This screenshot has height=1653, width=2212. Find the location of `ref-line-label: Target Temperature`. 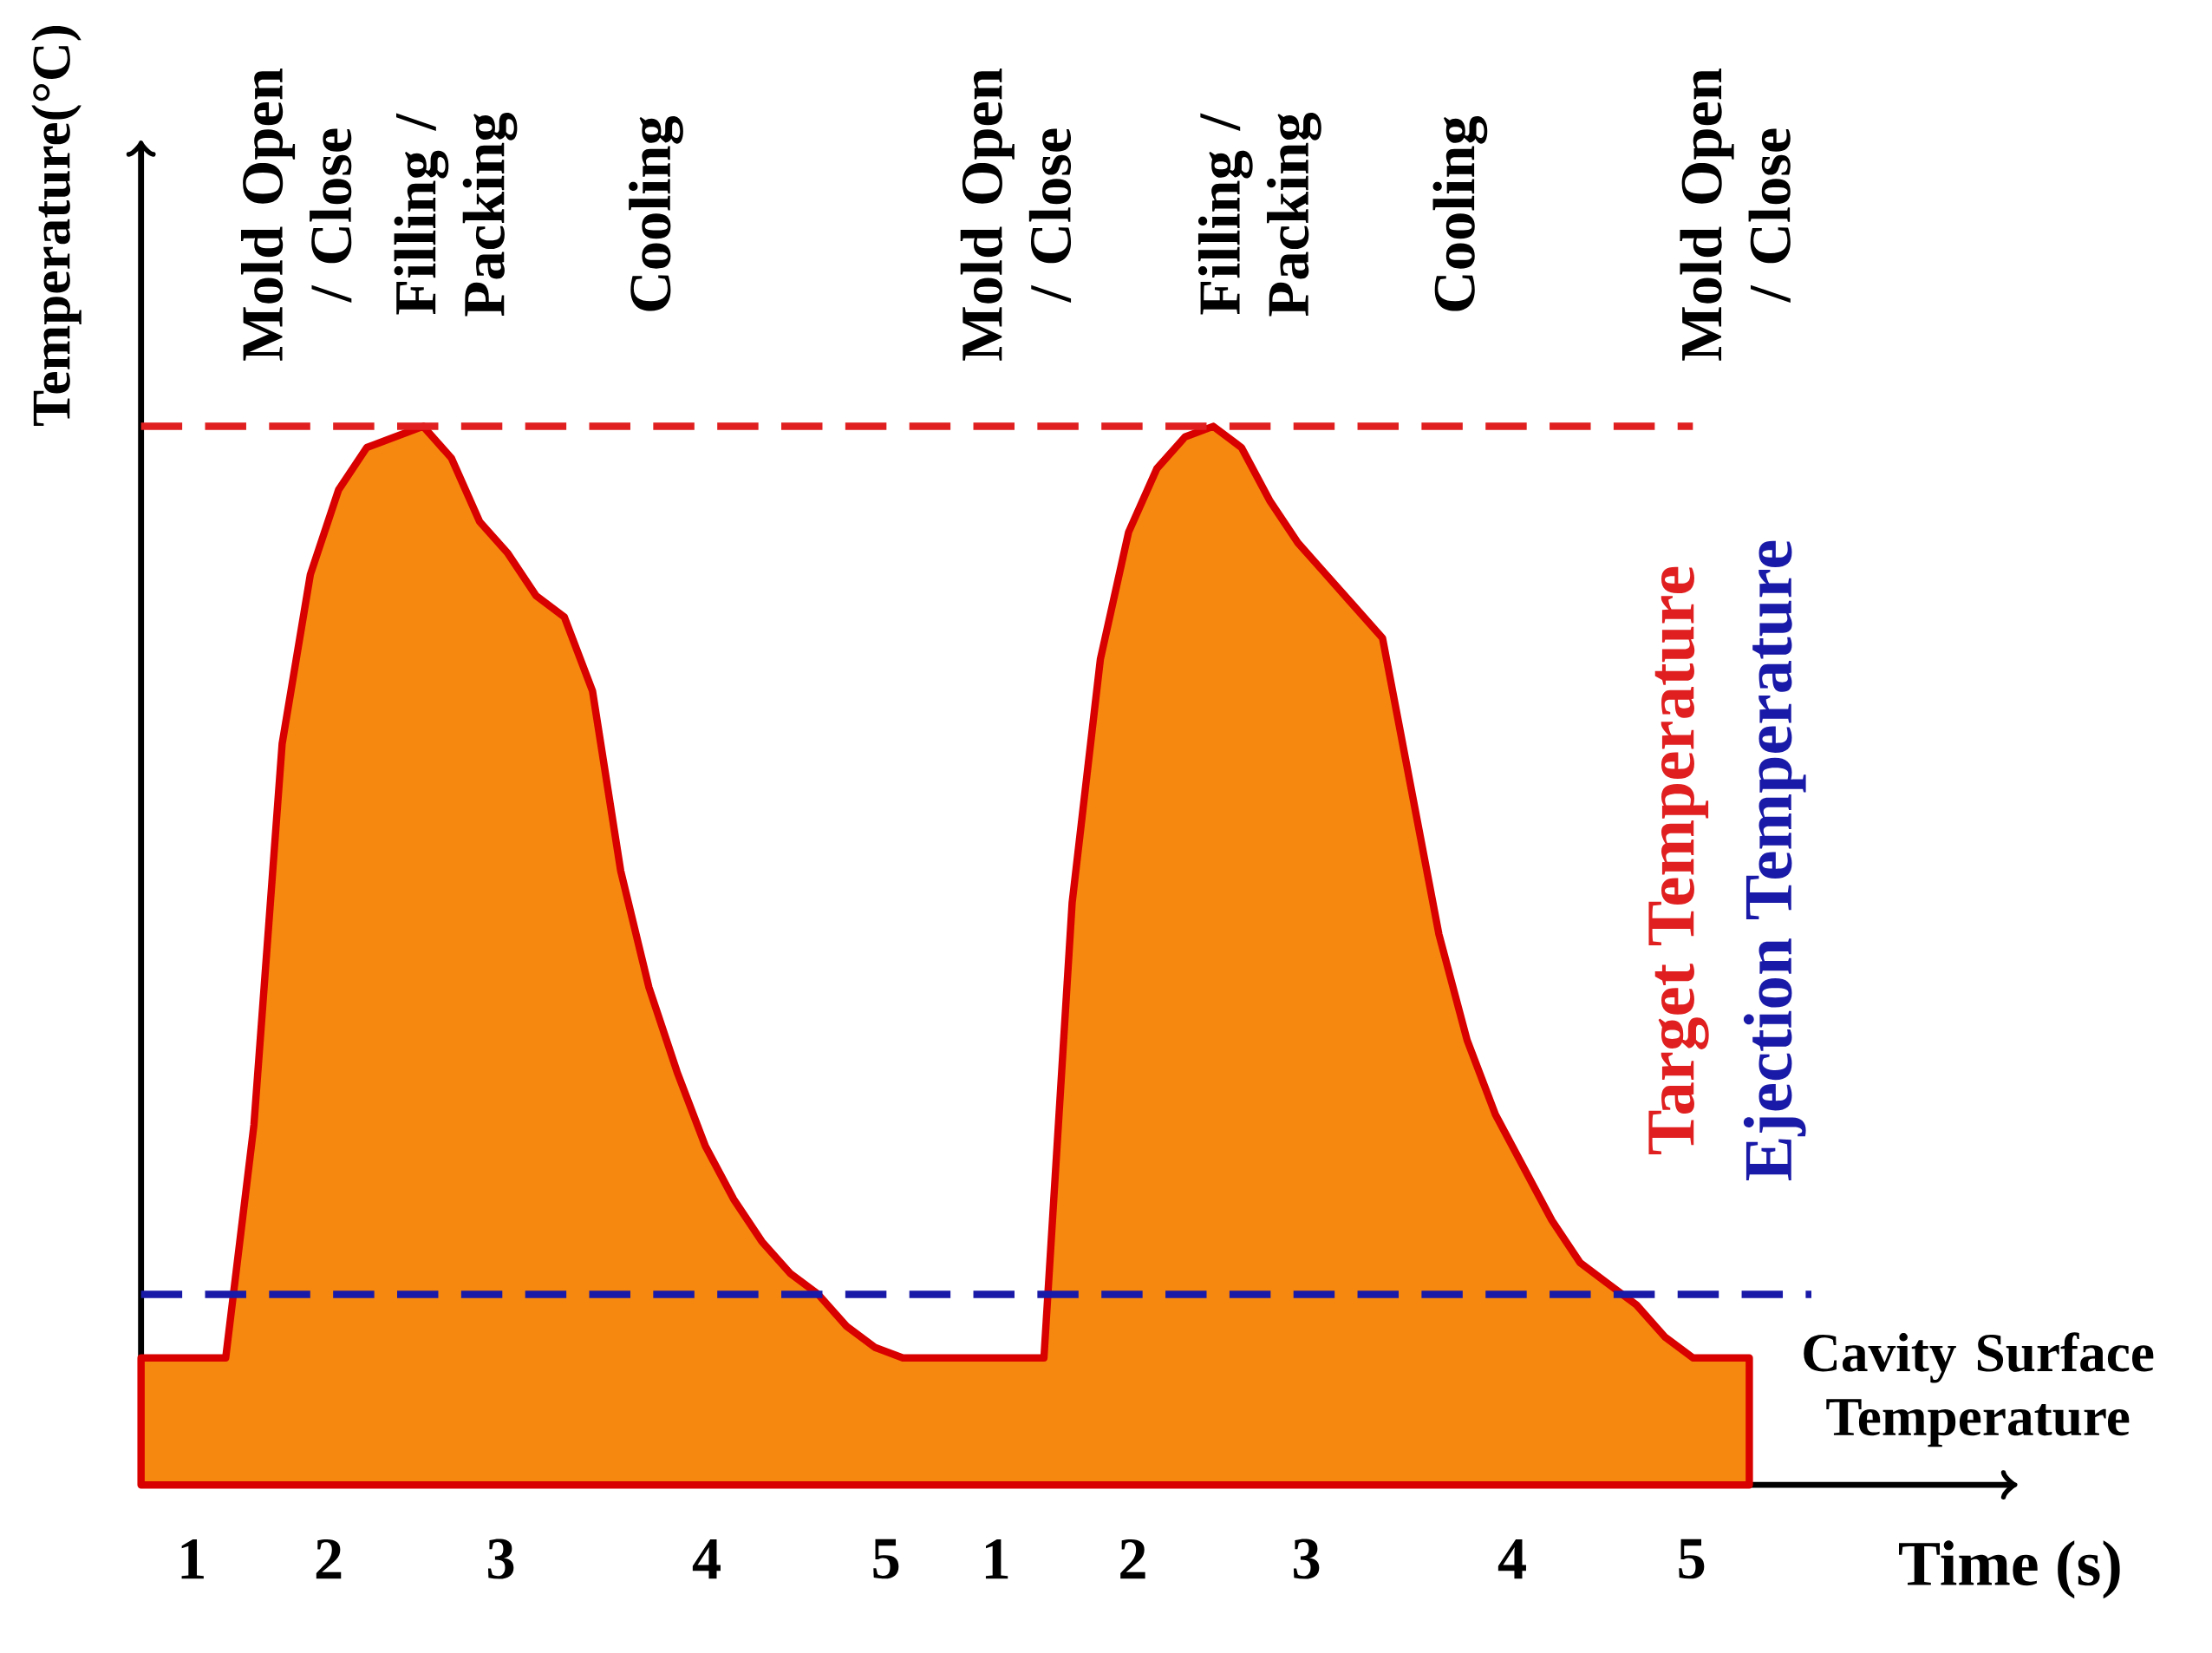

ref-line-label: Target Temperature is located at coordinates (1678, 860).